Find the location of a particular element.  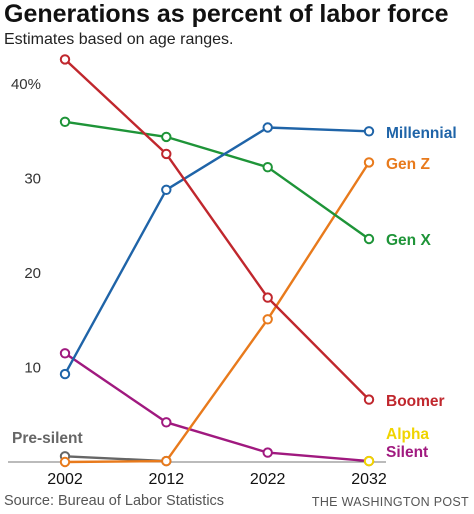

data-point-millennial-2002 is located at coordinates (65, 374).